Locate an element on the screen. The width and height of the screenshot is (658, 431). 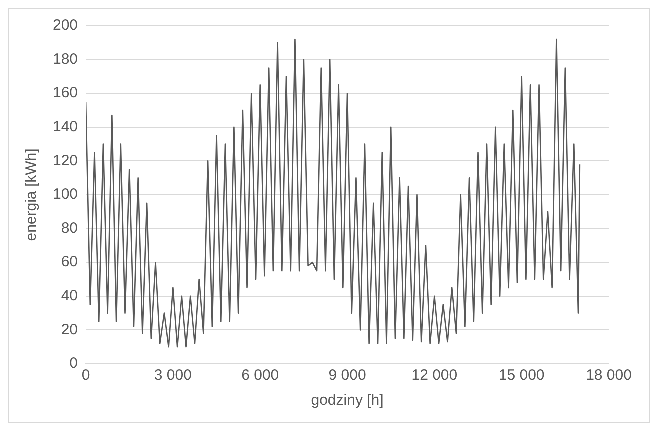
y-tick-label: 60 is located at coordinates (69, 262).